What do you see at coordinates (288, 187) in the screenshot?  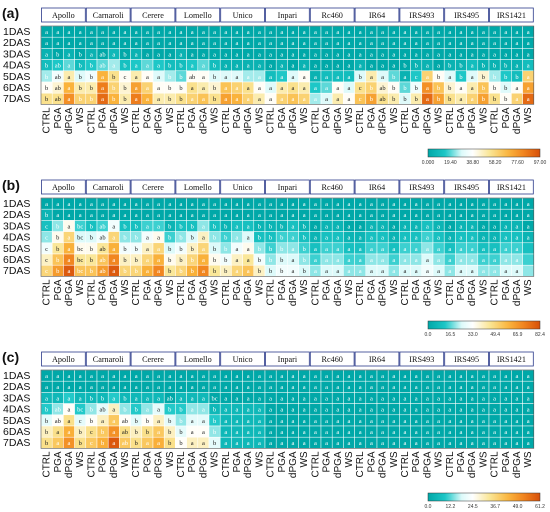 I see `cultivar-label: Inpari` at bounding box center [288, 187].